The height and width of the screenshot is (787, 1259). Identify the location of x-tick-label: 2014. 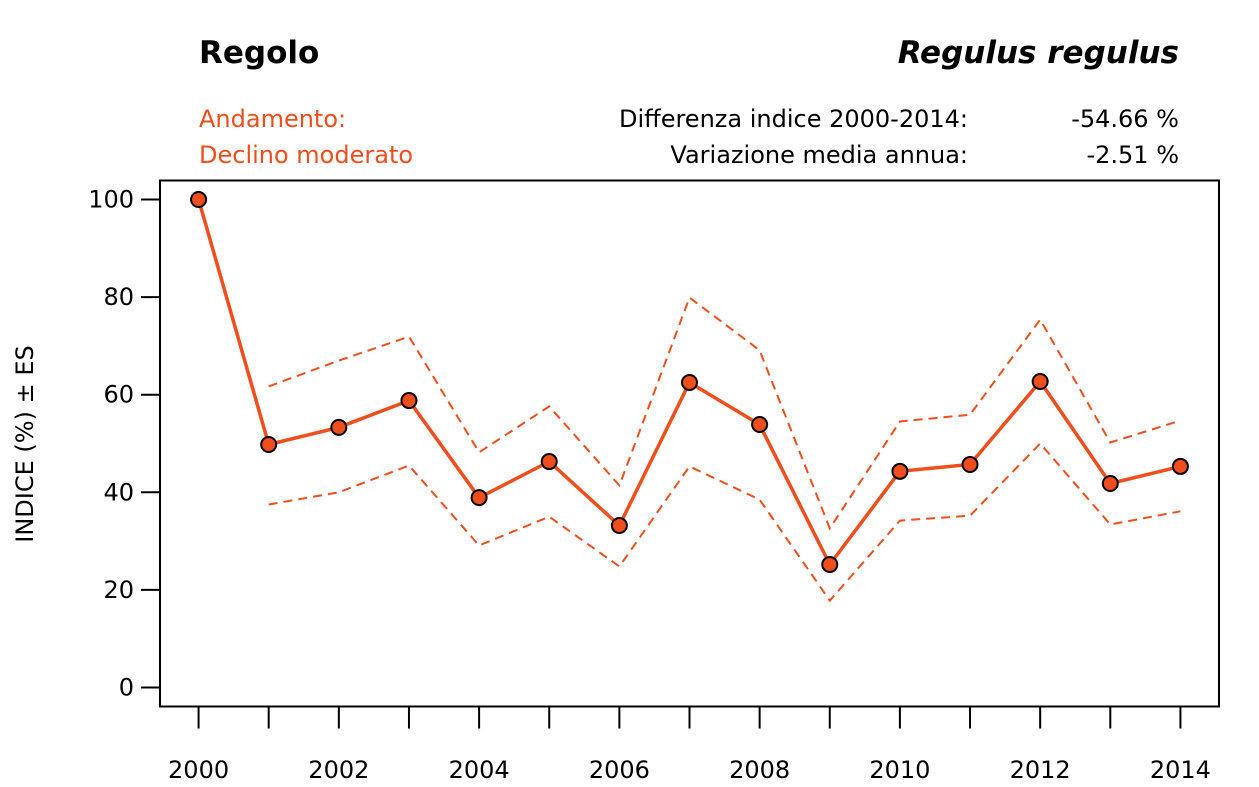
(1180, 770).